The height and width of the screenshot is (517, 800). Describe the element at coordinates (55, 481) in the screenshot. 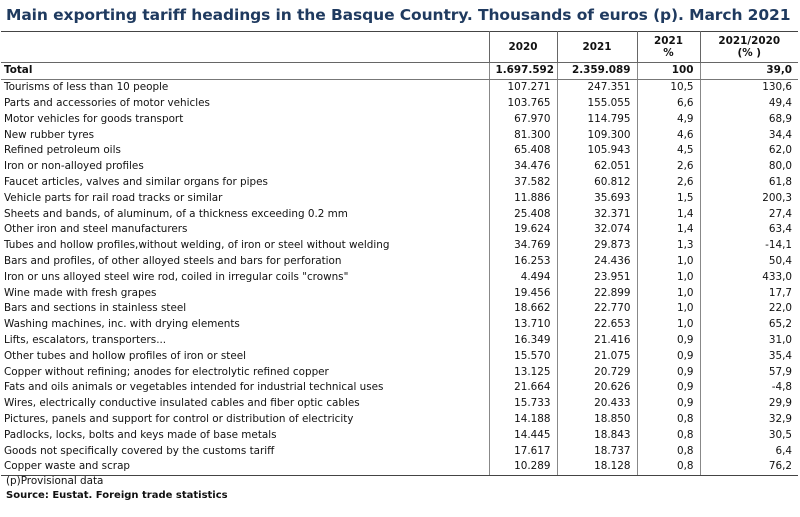

I see `footnote: (p)Provisional data` at that location.